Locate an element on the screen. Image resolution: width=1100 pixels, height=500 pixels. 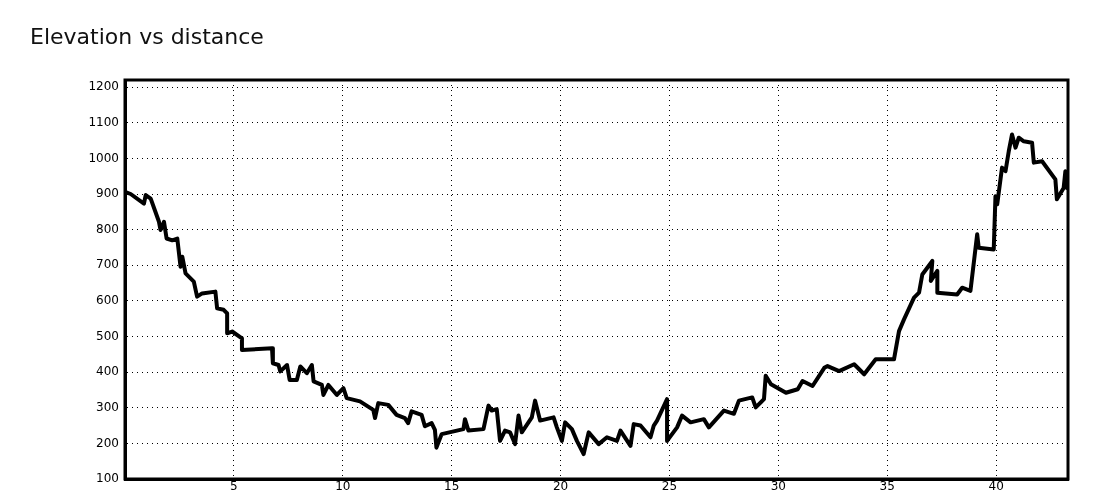
y-tick-label: 600 is located at coordinates (107, 300).